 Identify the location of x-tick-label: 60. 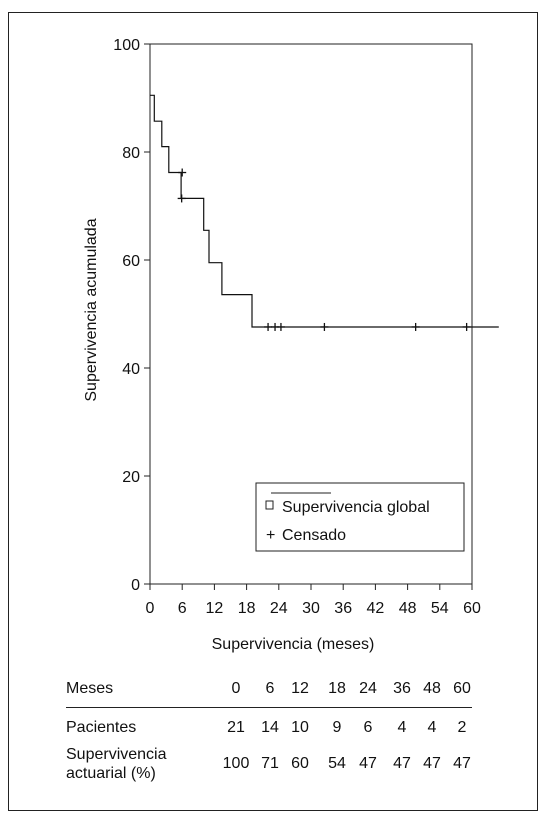
(472, 608).